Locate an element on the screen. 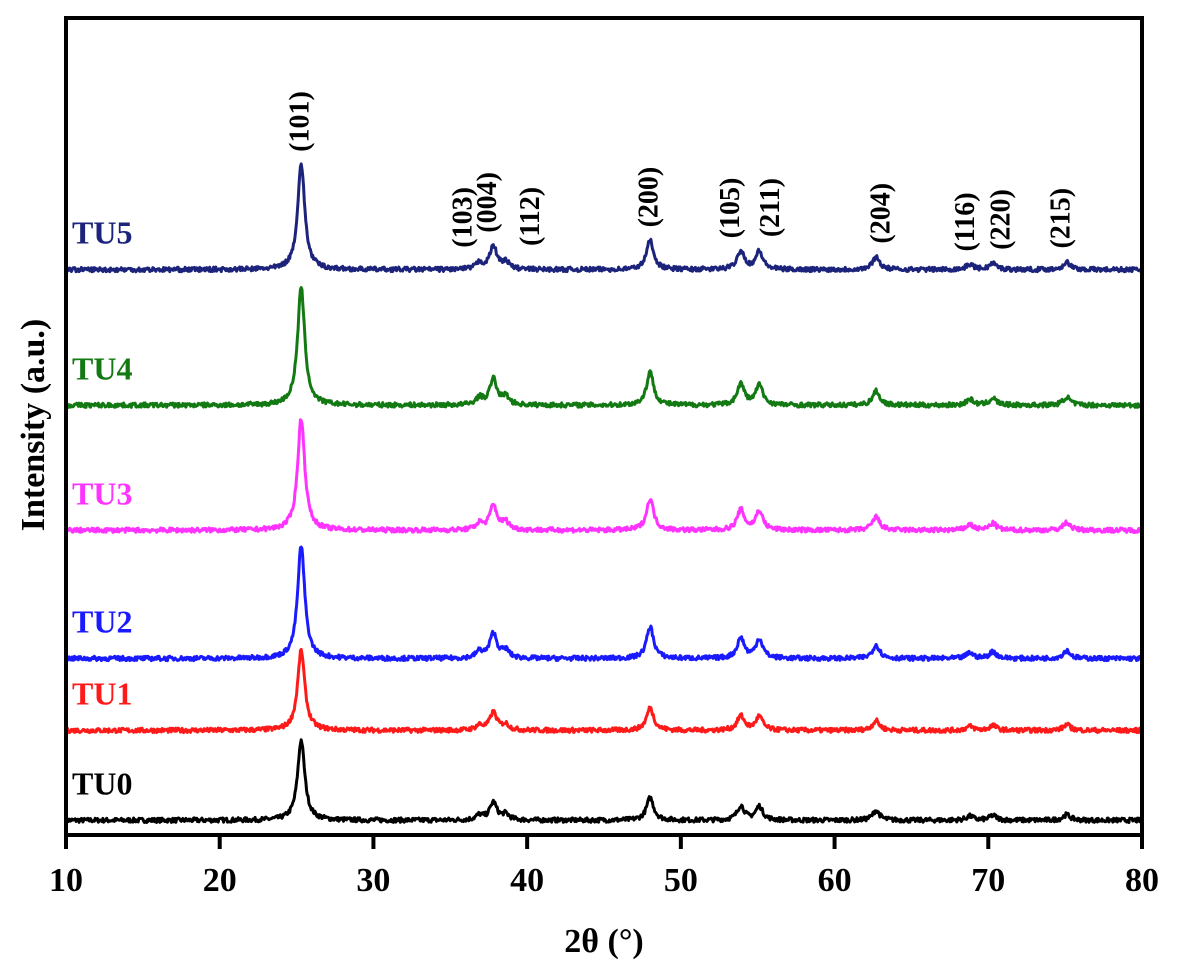 Image resolution: width=1179 pixels, height=972 pixels. peak-annotation: (116) is located at coordinates (965, 221).